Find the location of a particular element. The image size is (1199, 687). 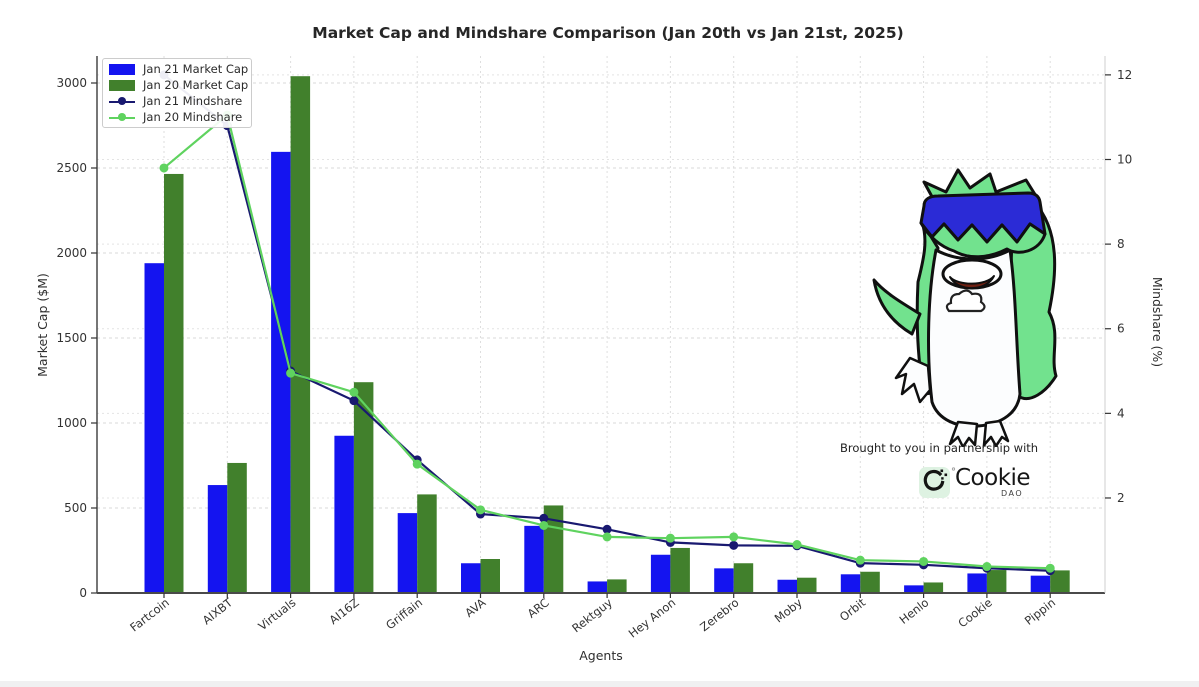

bar-jan-20-market-cap-Moby is located at coordinates (807, 585).